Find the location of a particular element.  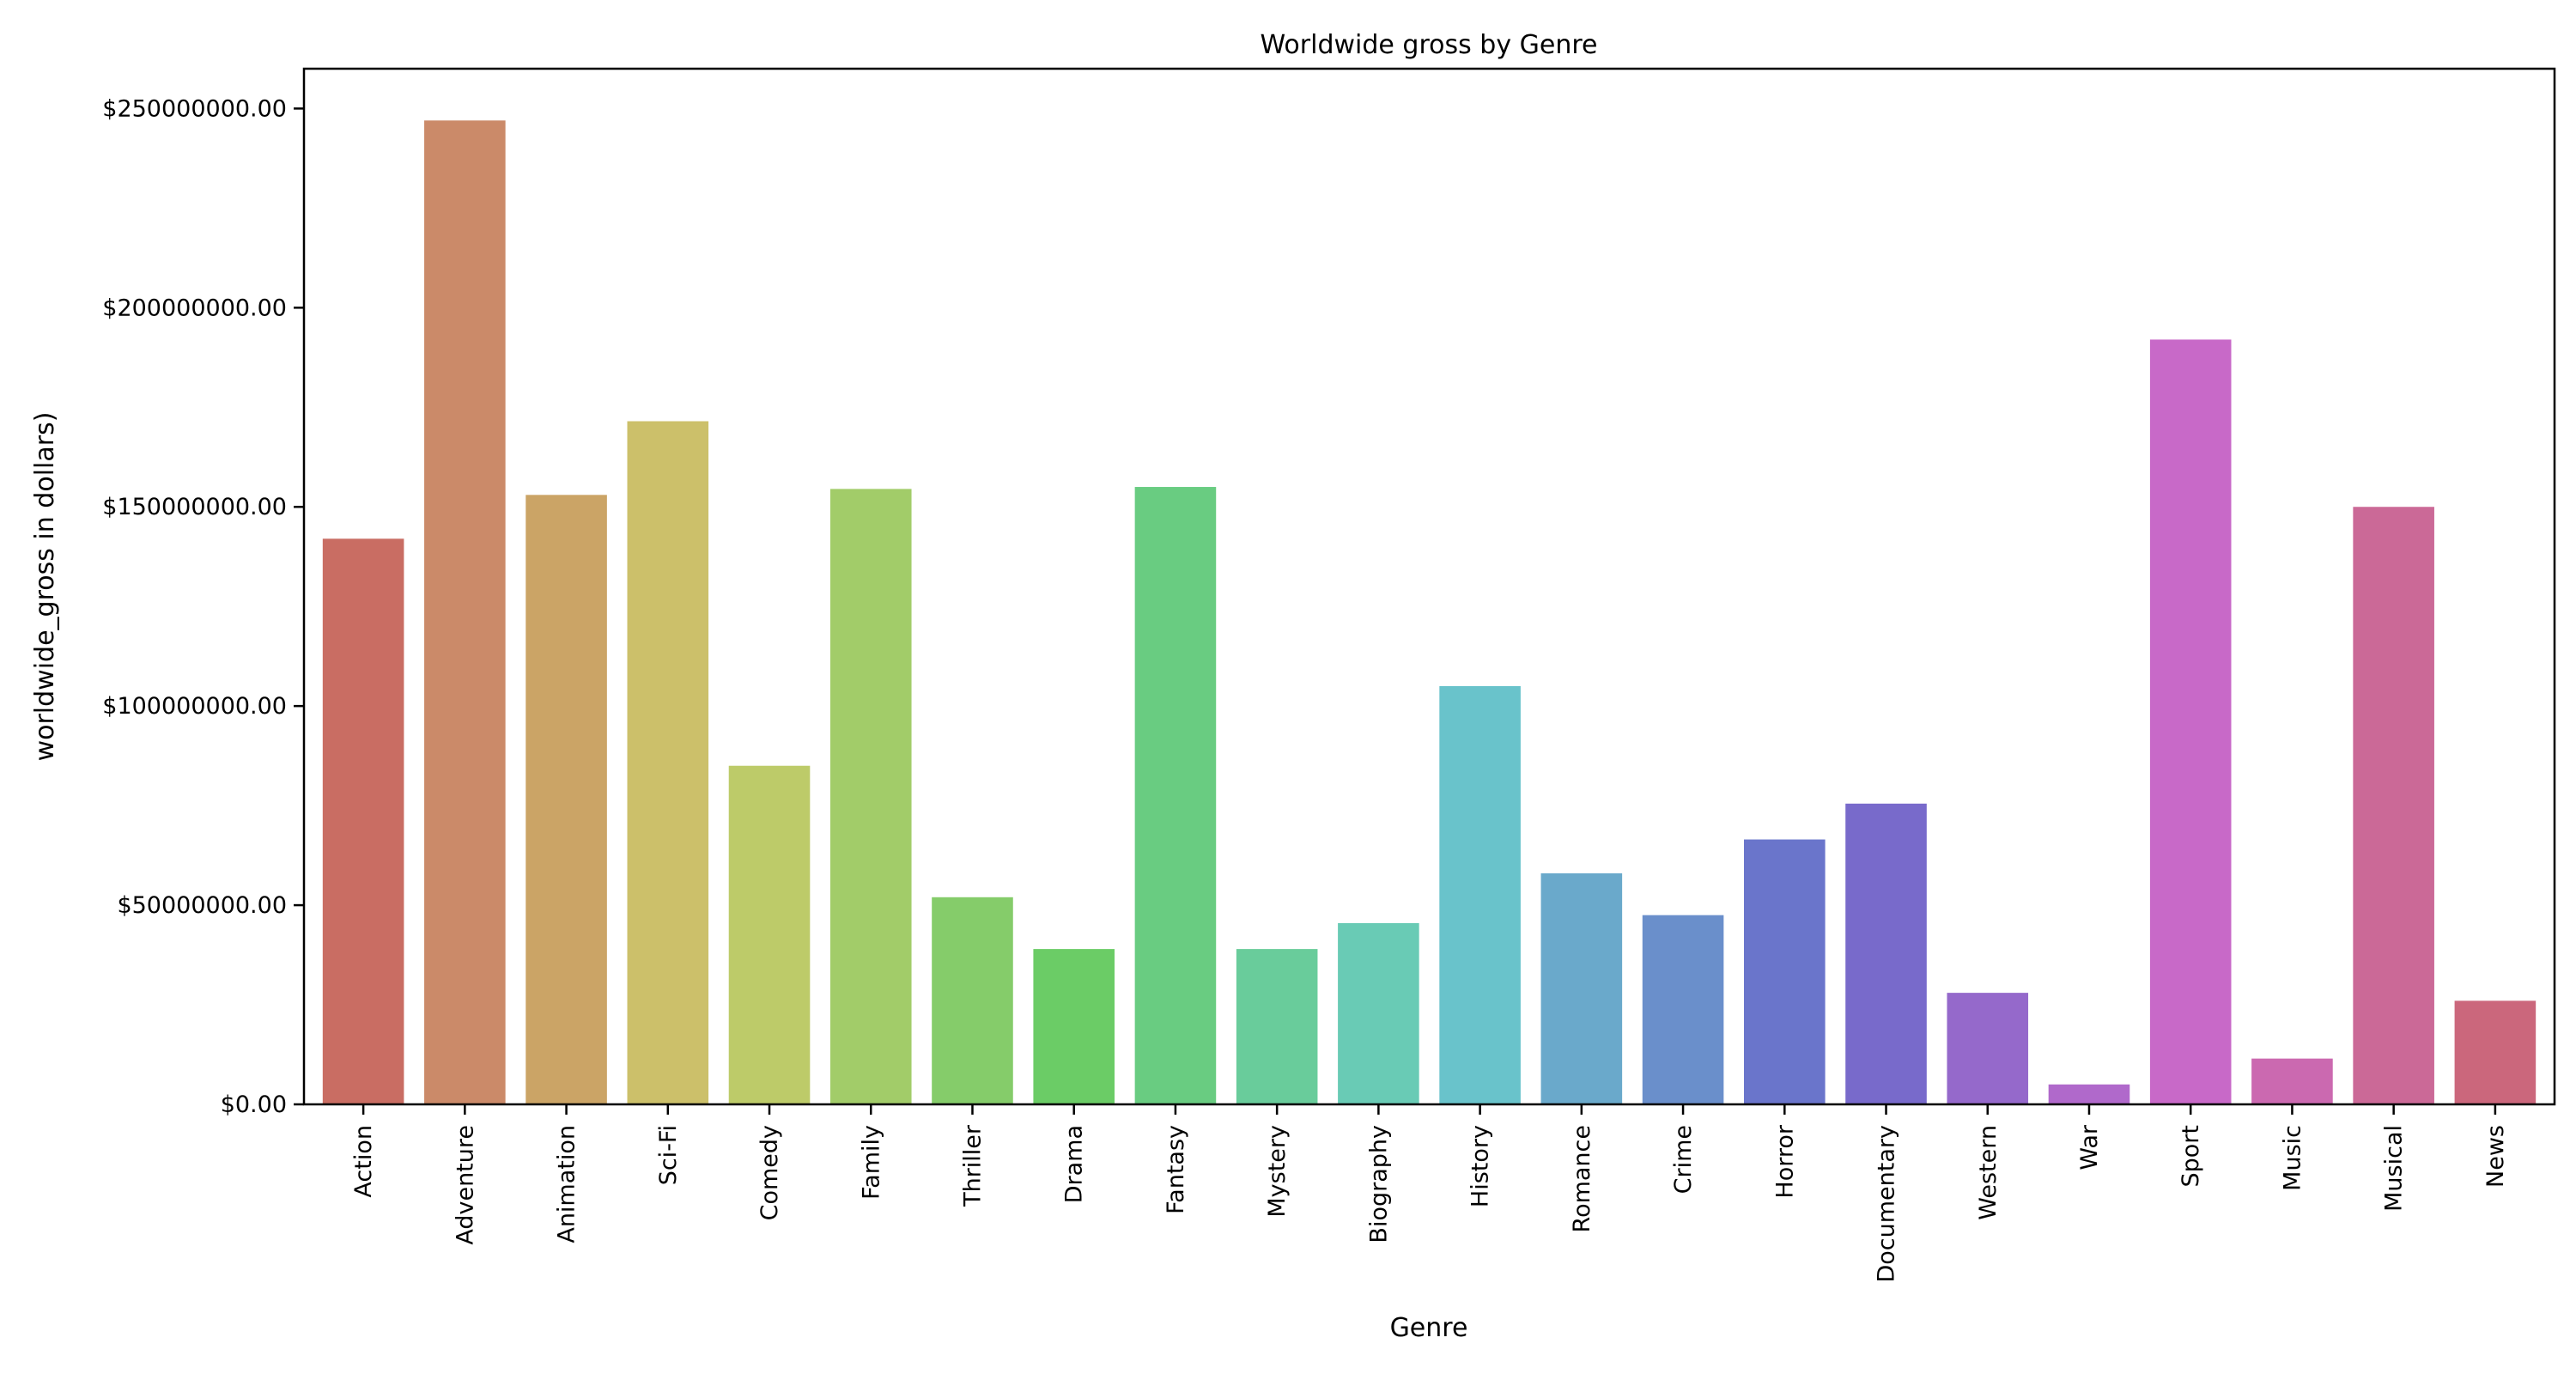

bar-adventure is located at coordinates (465, 612).